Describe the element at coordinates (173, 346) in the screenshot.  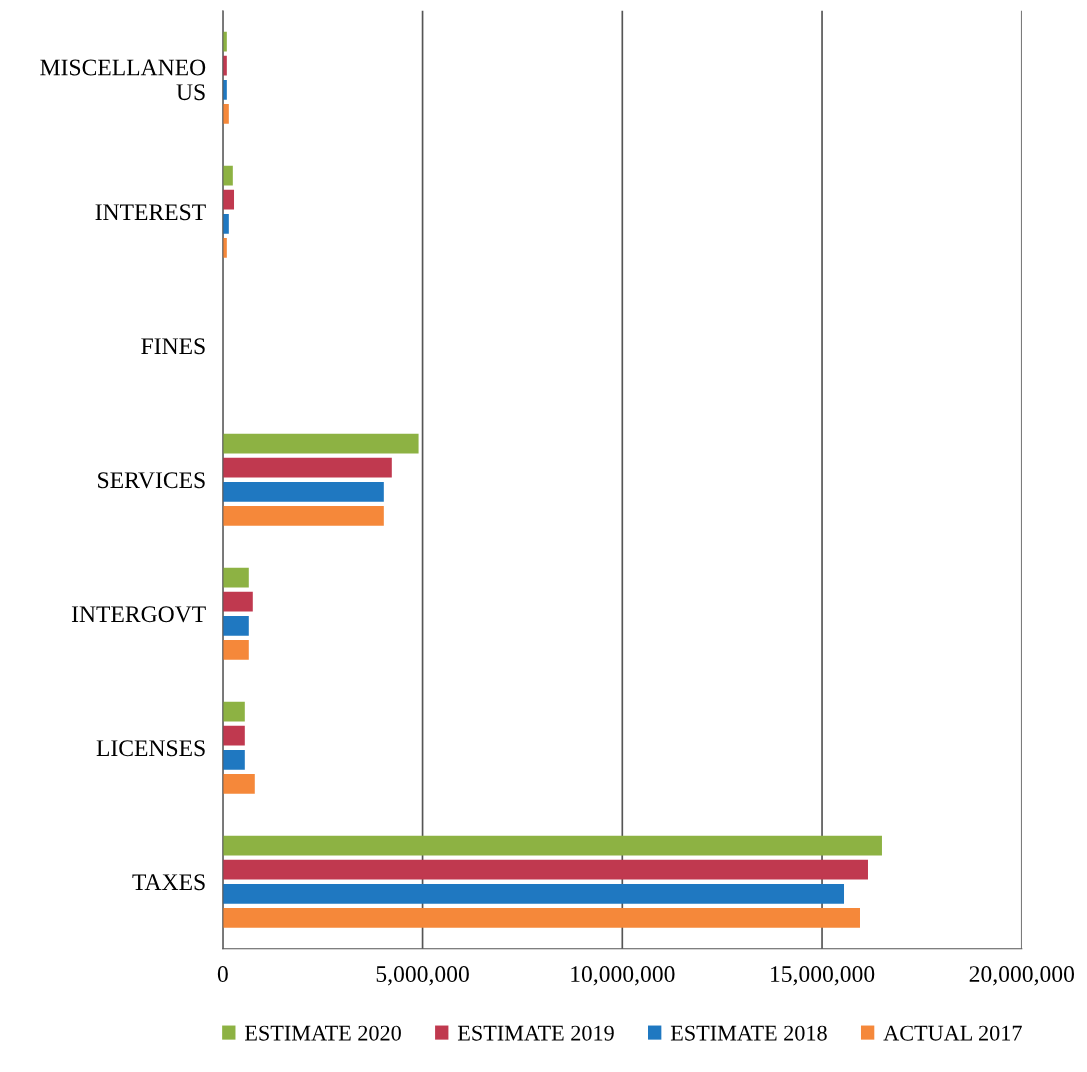
I see `y-tick-label: FINES` at that location.